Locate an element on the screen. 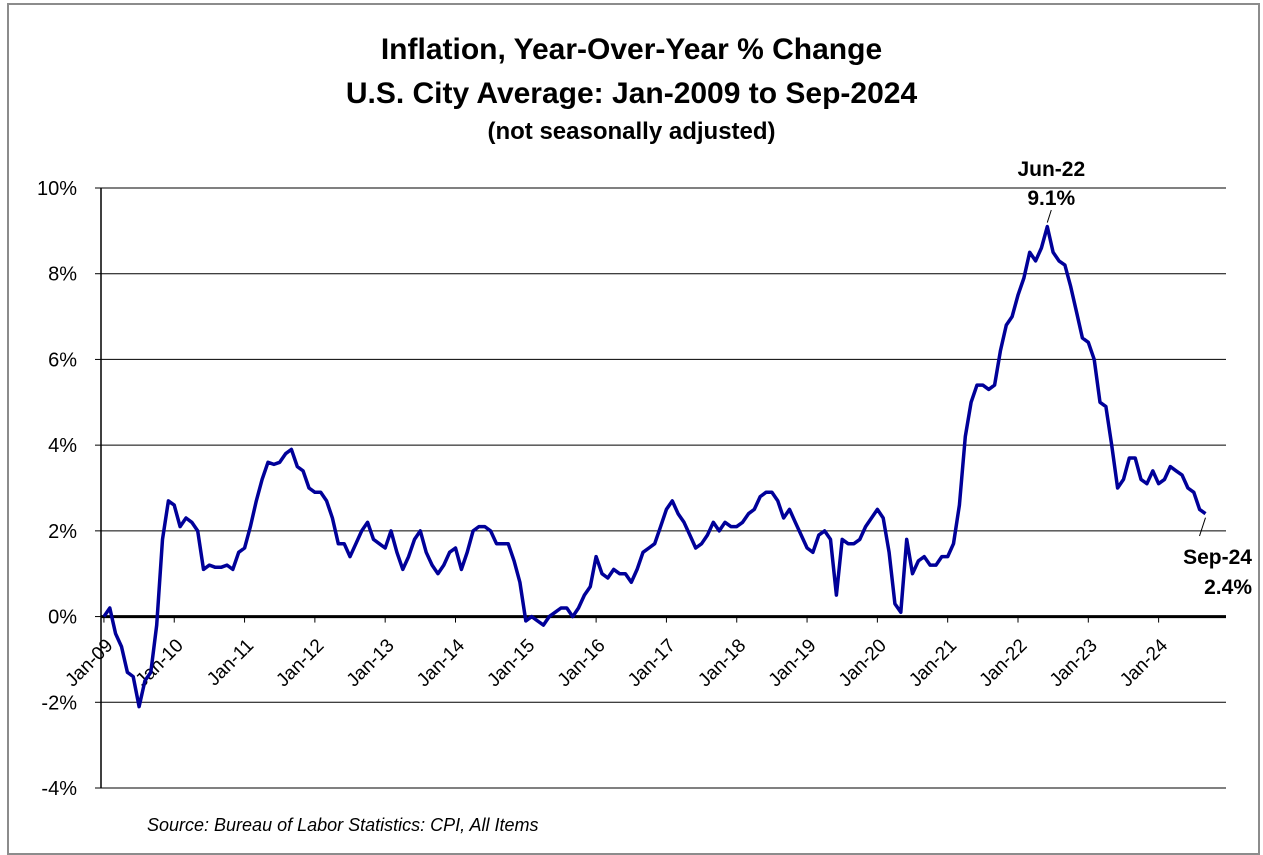 The image size is (1263, 855). x-tick-label: Jan-19 is located at coordinates (793, 663).